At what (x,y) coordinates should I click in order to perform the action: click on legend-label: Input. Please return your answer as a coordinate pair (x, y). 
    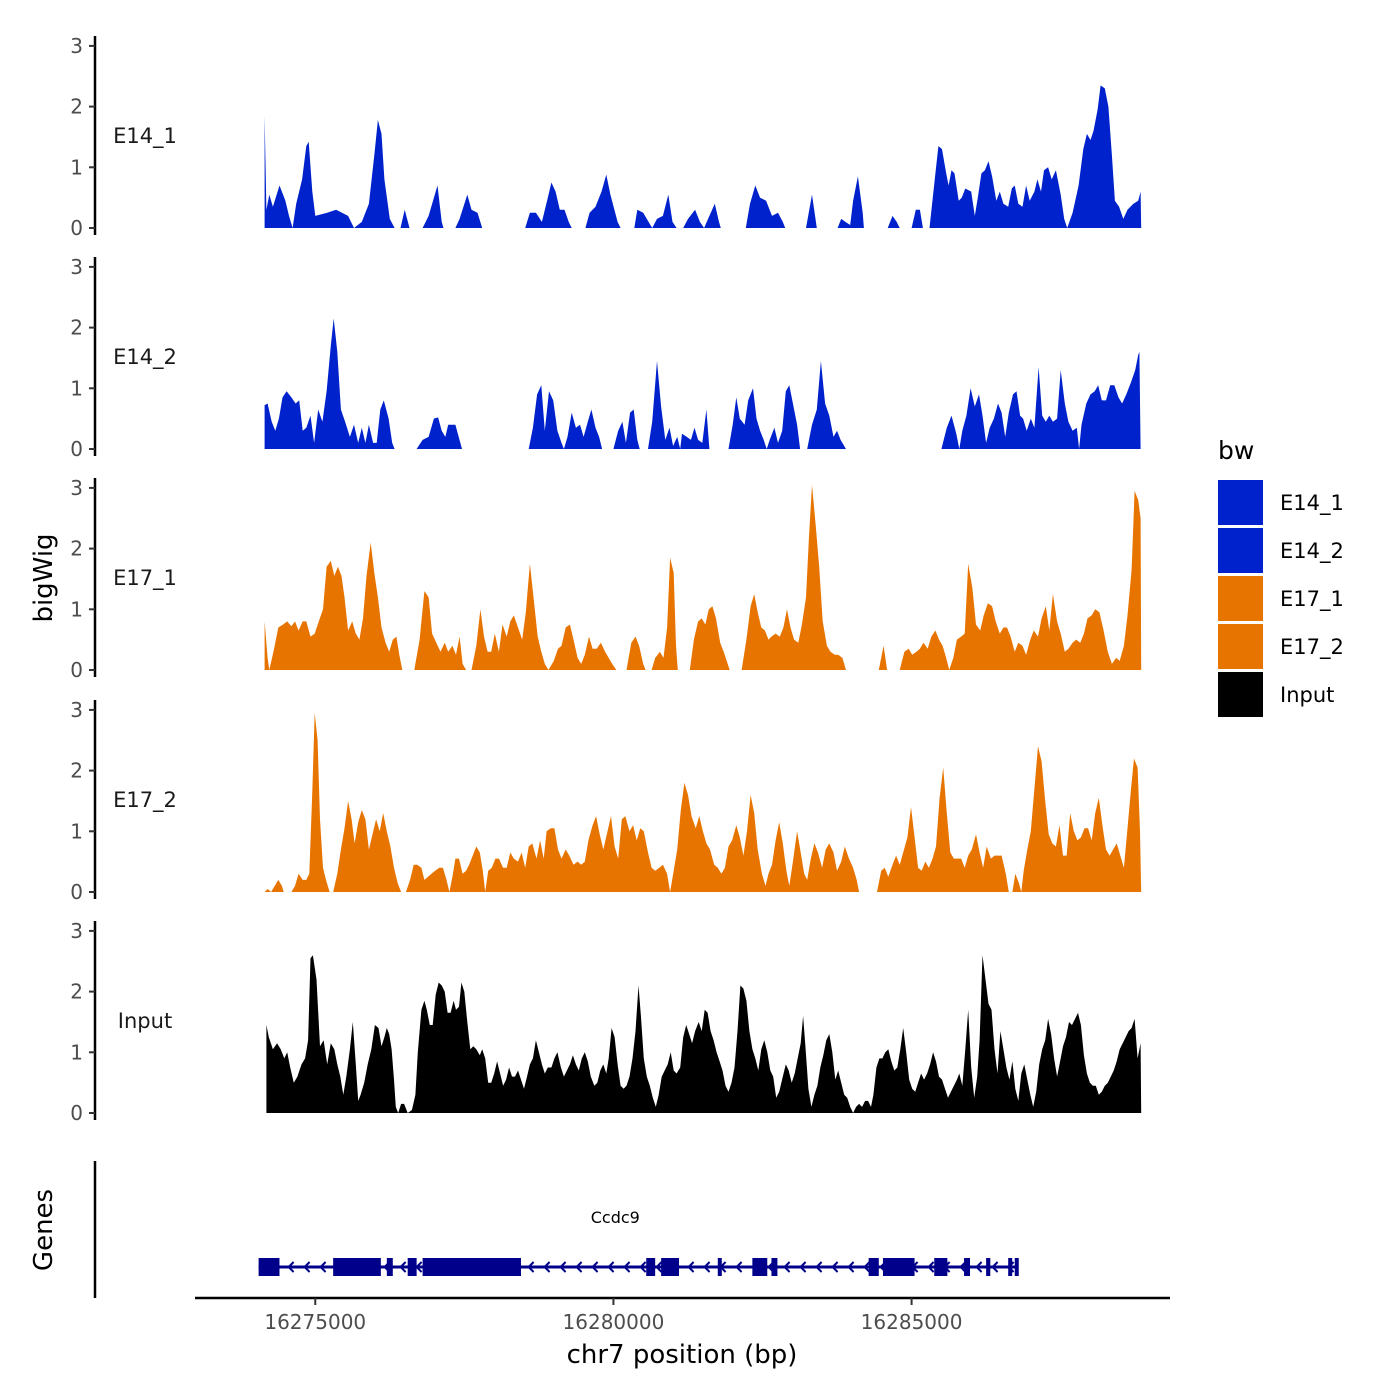
    Looking at the image, I should click on (1307, 695).